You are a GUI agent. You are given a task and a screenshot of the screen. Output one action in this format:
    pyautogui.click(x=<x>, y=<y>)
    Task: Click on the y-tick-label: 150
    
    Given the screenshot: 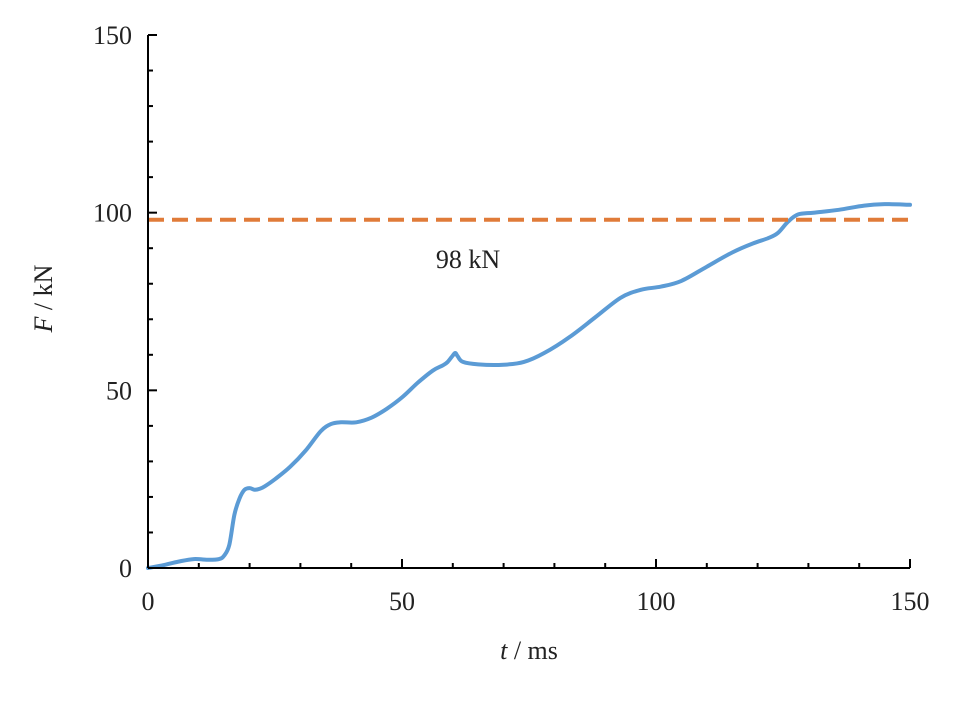 What is the action you would take?
    pyautogui.click(x=112, y=35)
    